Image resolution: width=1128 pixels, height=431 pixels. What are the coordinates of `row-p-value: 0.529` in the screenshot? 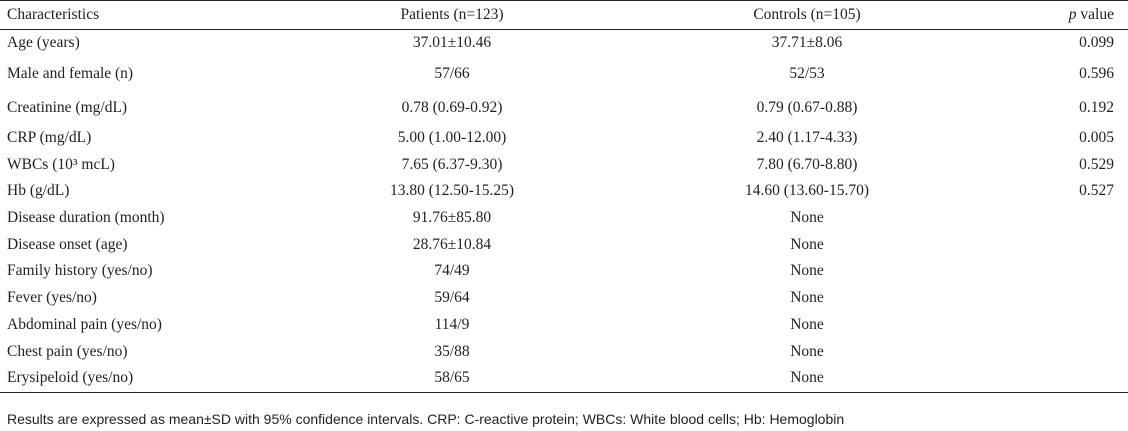 It's located at (1096, 164).